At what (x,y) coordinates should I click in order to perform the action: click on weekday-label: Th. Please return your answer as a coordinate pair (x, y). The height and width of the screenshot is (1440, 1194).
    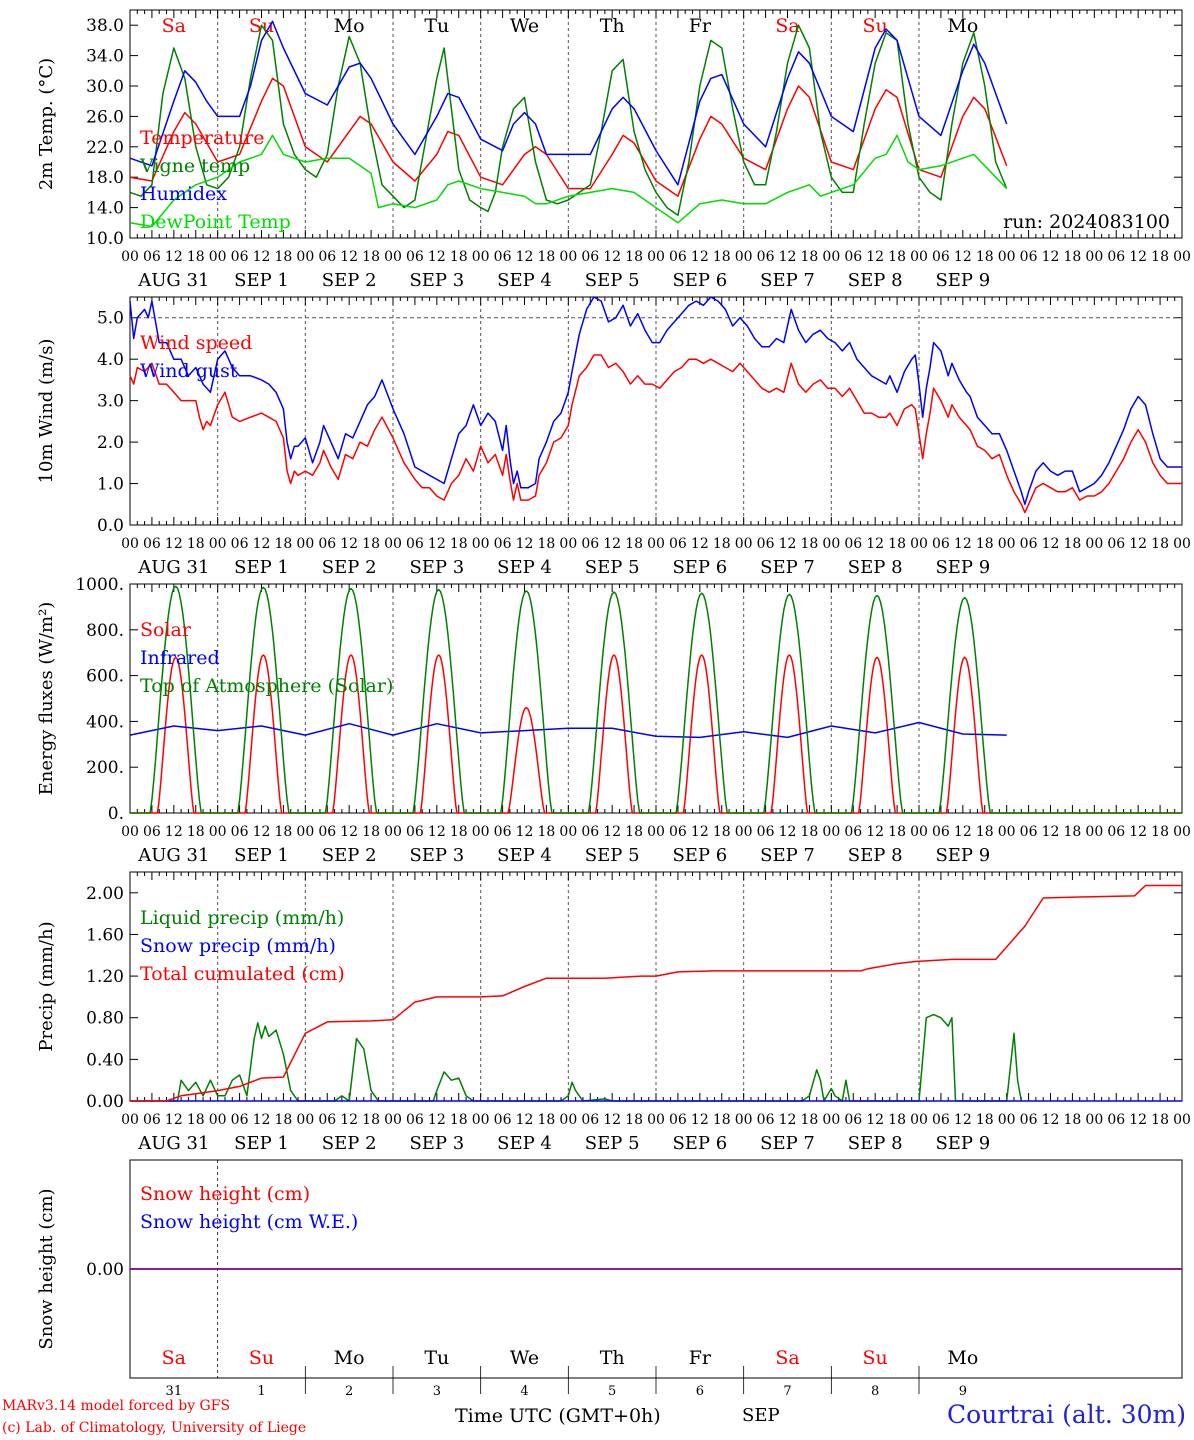
    Looking at the image, I should click on (612, 26).